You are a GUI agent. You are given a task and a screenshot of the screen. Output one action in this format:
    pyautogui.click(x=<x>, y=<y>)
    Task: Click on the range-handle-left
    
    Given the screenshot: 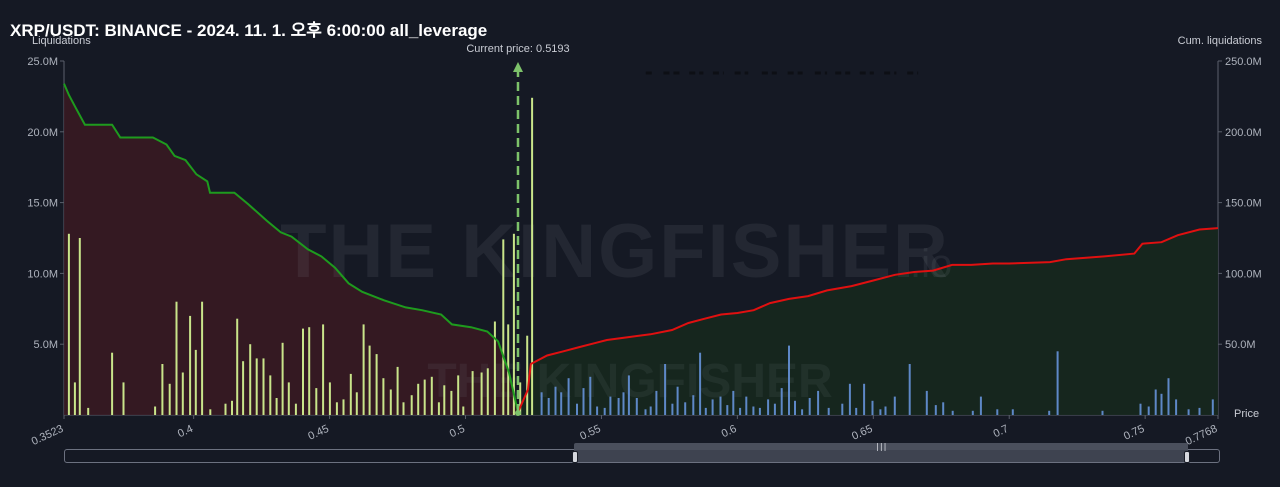 What is the action you would take?
    pyautogui.click(x=575, y=457)
    